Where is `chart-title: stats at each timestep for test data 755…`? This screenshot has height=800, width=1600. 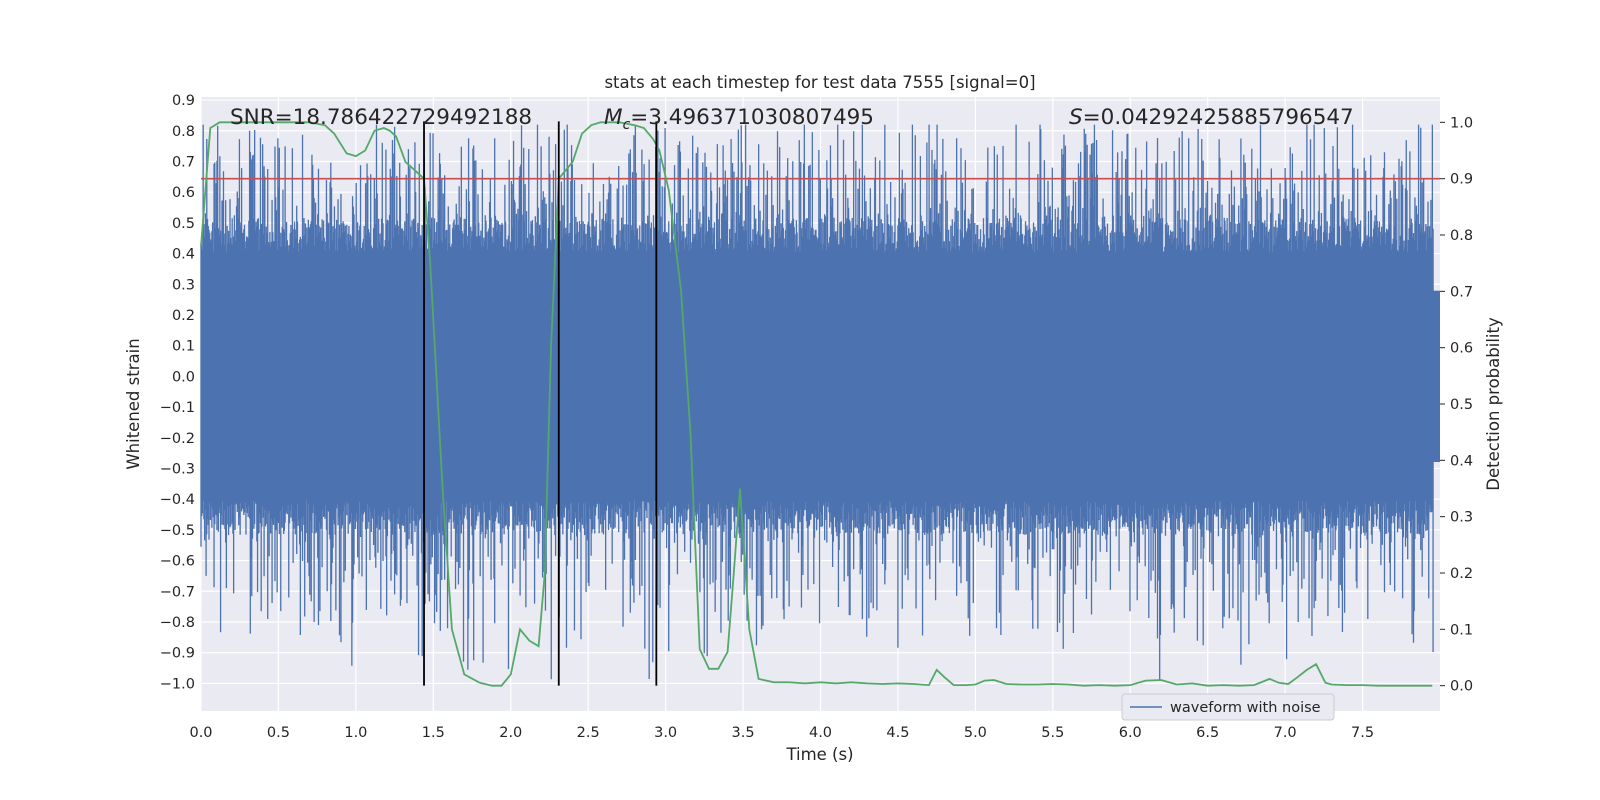 chart-title: stats at each timestep for test data 755… is located at coordinates (819, 82).